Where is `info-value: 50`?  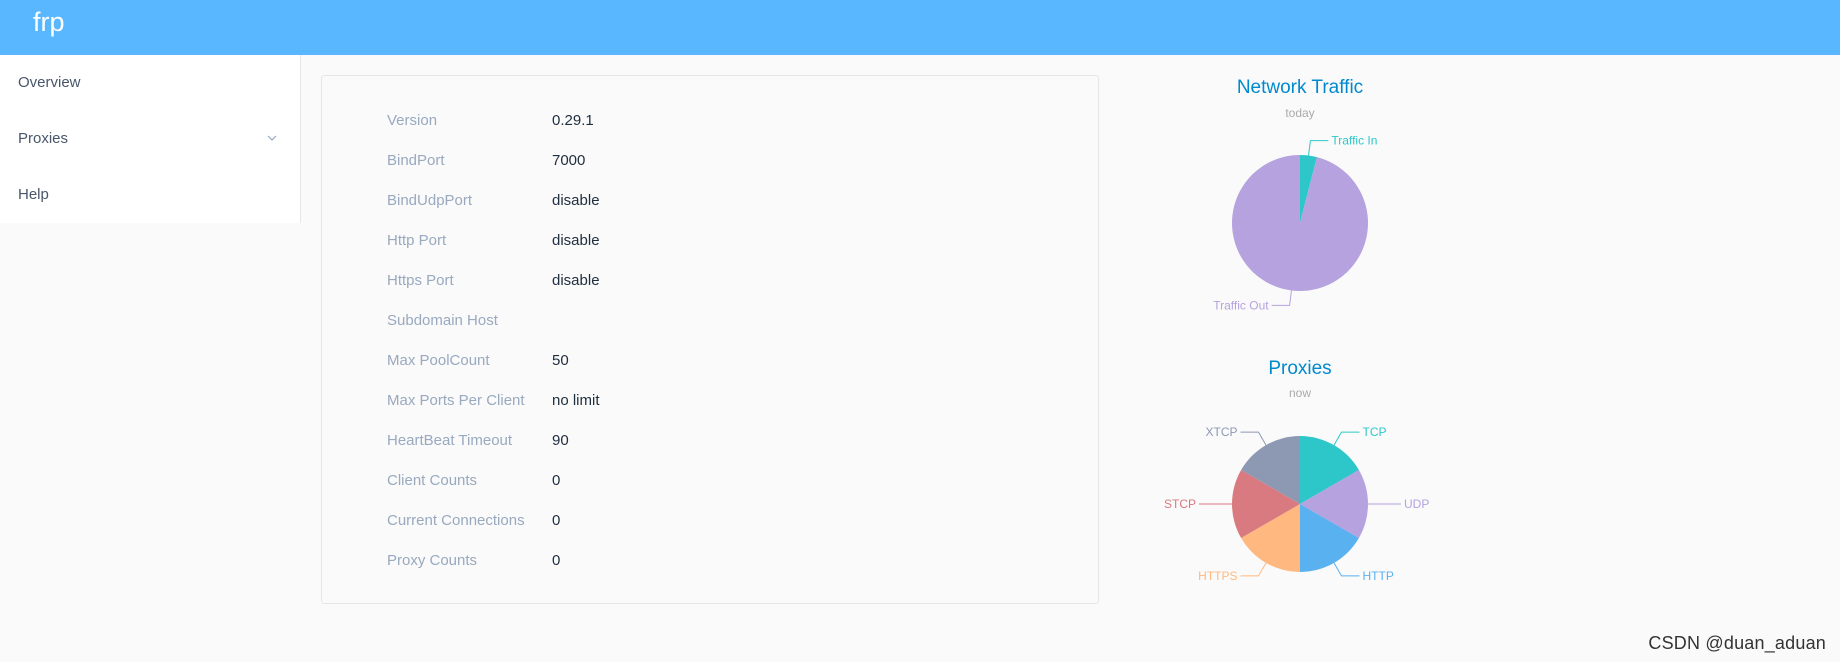
info-value: 50 is located at coordinates (560, 360).